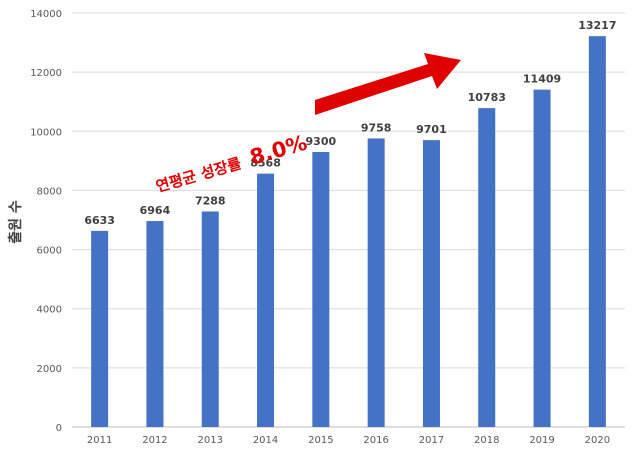  I want to click on data-label-2013: 7288, so click(210, 200).